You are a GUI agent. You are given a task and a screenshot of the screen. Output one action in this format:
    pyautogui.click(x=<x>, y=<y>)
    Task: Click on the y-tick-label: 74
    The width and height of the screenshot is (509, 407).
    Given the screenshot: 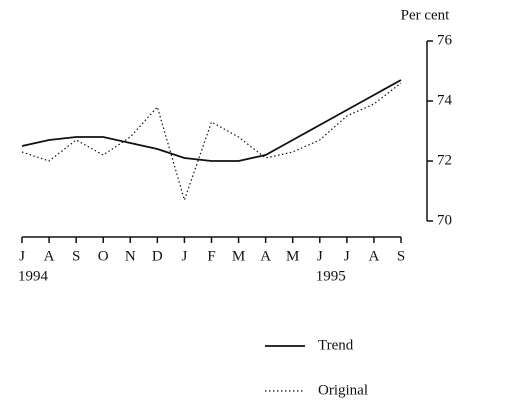 What is the action you would take?
    pyautogui.click(x=445, y=100)
    